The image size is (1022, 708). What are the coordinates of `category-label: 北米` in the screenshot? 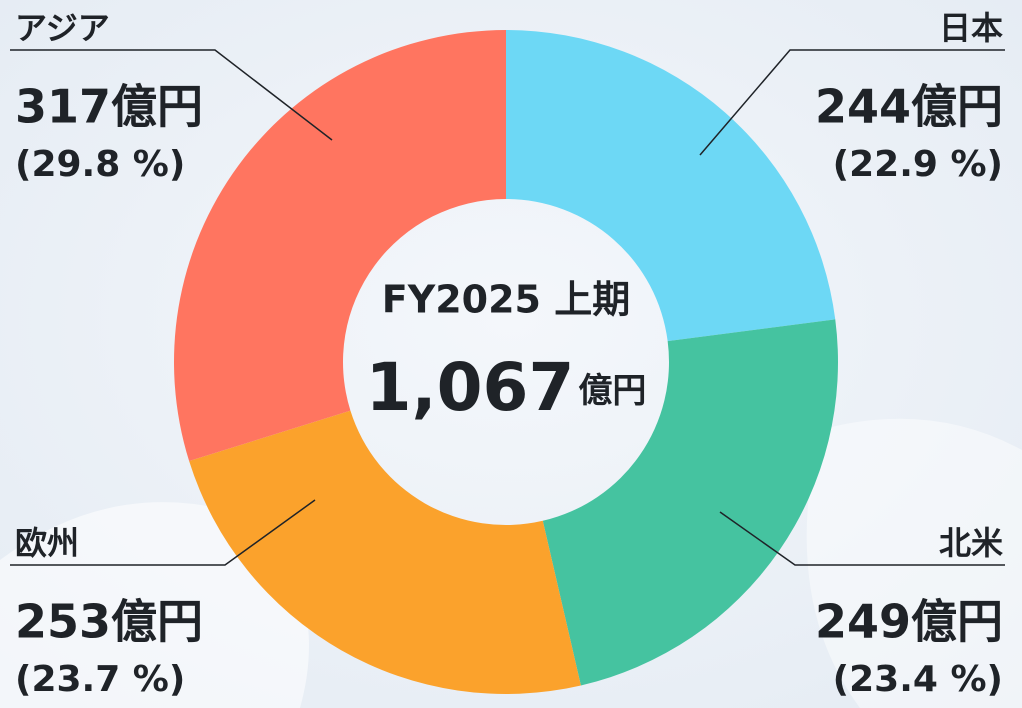 It's located at (971, 543).